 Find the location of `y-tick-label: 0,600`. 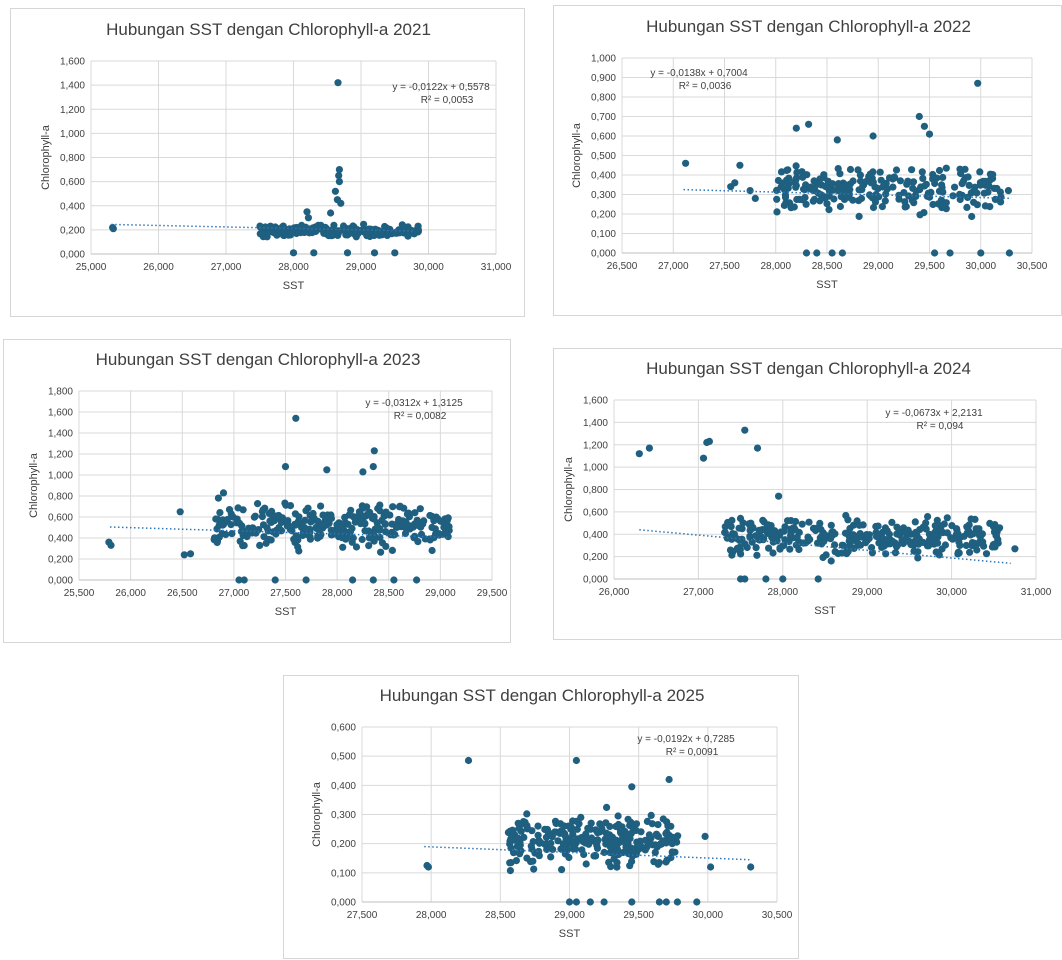

y-tick-label: 0,600 is located at coordinates (595, 512).